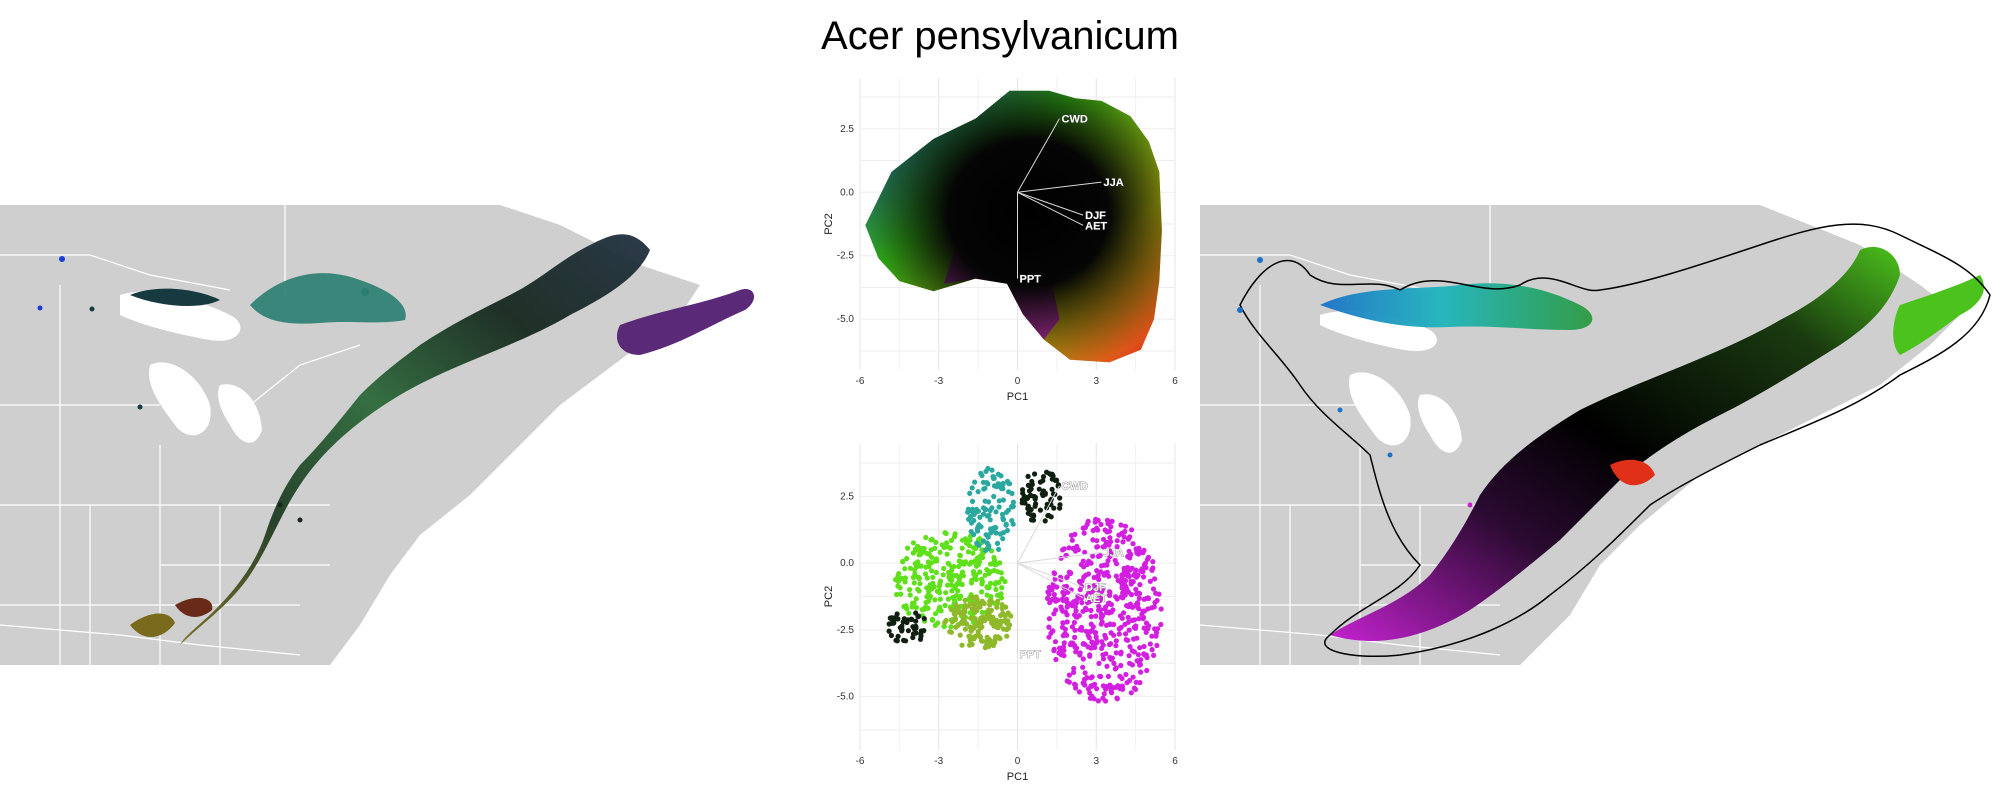 The height and width of the screenshot is (800, 2000). I want to click on y-tick-label: -5.0, so click(846, 697).